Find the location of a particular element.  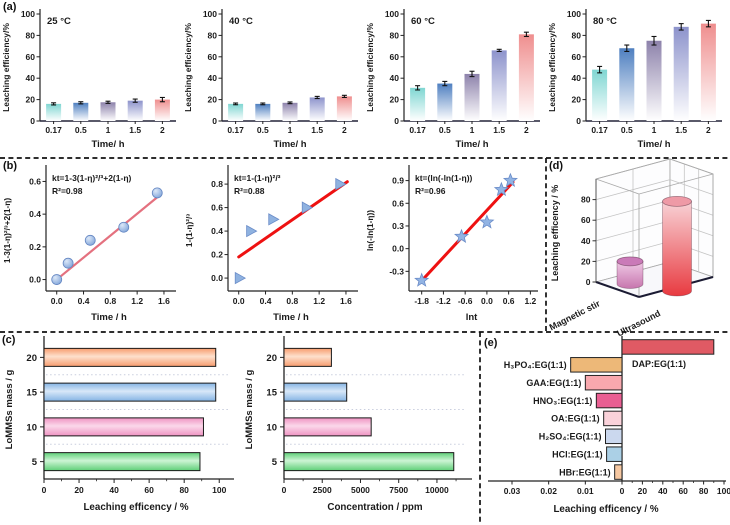

chart-title: 60 °C is located at coordinates (423, 21).